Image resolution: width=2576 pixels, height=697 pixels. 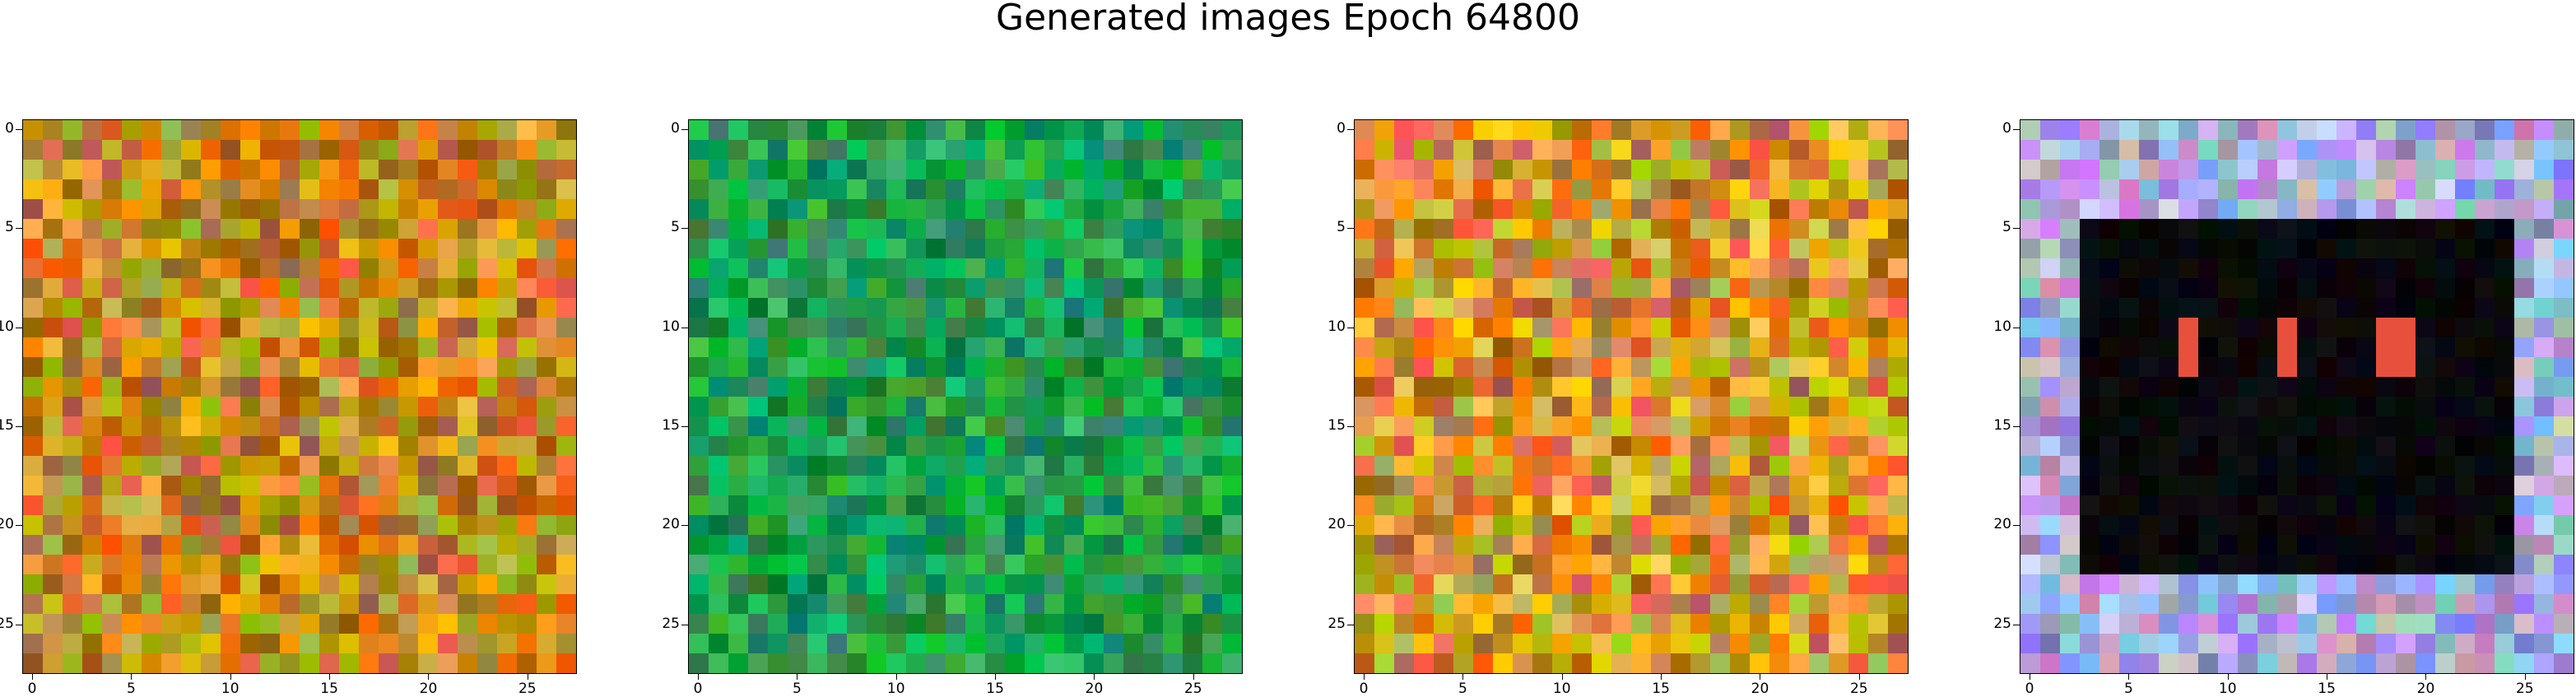 I want to click on figure-title: Generated images Epoch 64800, so click(x=1288, y=19).